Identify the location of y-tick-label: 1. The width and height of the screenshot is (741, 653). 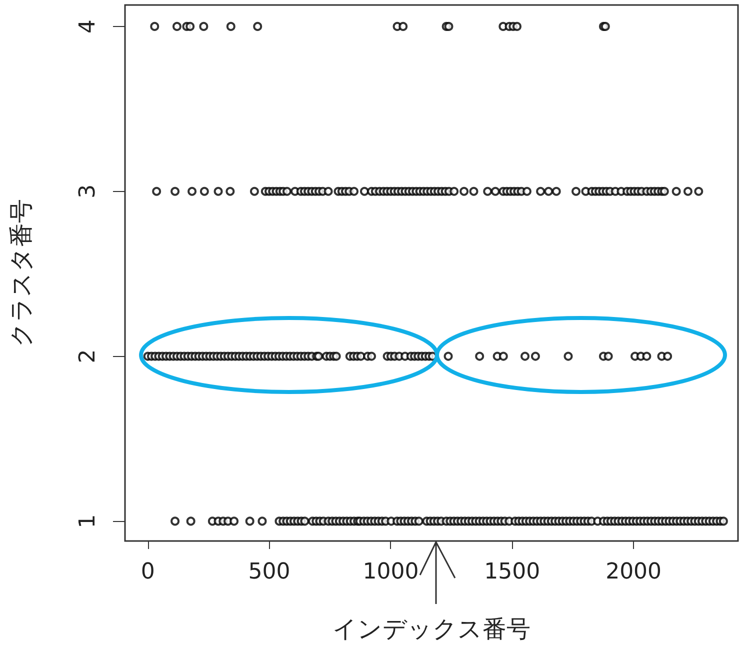
(88, 521).